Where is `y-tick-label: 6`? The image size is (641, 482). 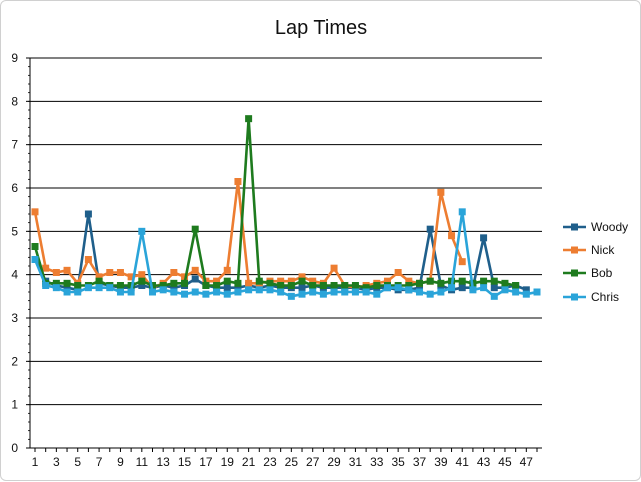
y-tick-label: 6 is located at coordinates (14, 188).